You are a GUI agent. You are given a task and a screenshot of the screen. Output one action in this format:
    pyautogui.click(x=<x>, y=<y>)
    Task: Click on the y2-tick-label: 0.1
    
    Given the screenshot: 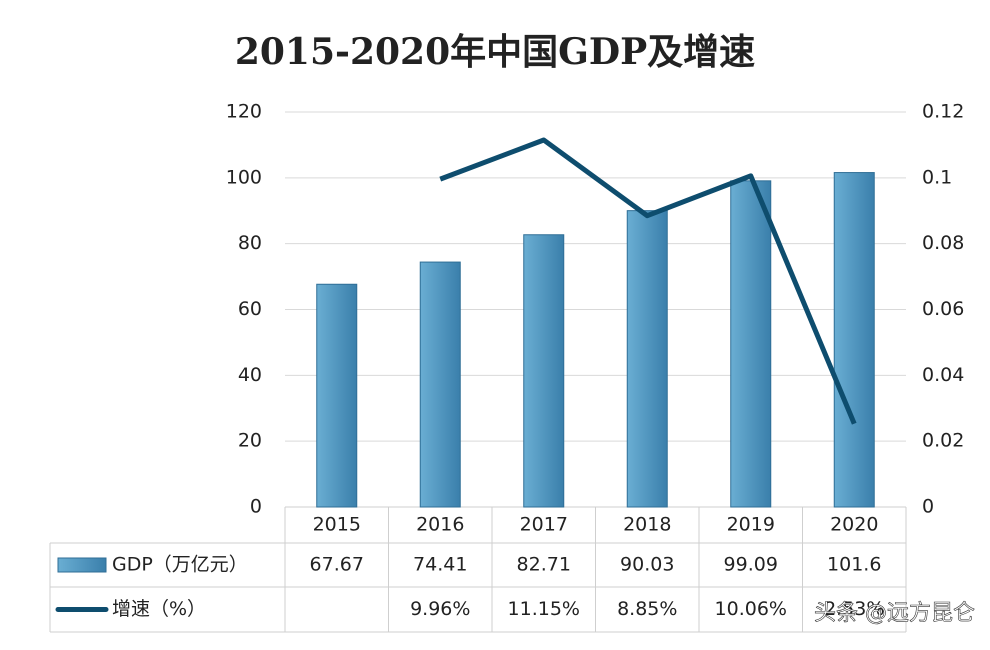 What is the action you would take?
    pyautogui.click(x=937, y=177)
    